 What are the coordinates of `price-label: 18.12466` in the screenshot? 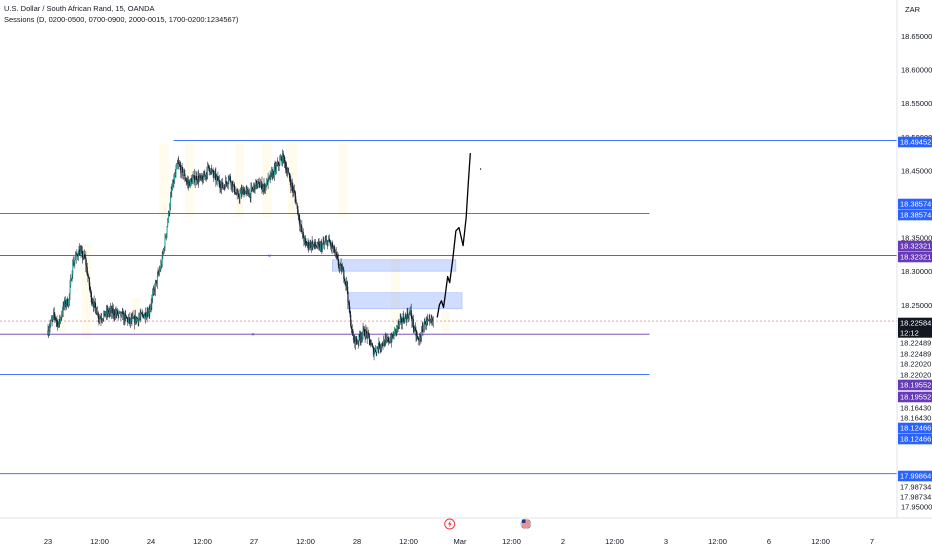 It's located at (915, 428).